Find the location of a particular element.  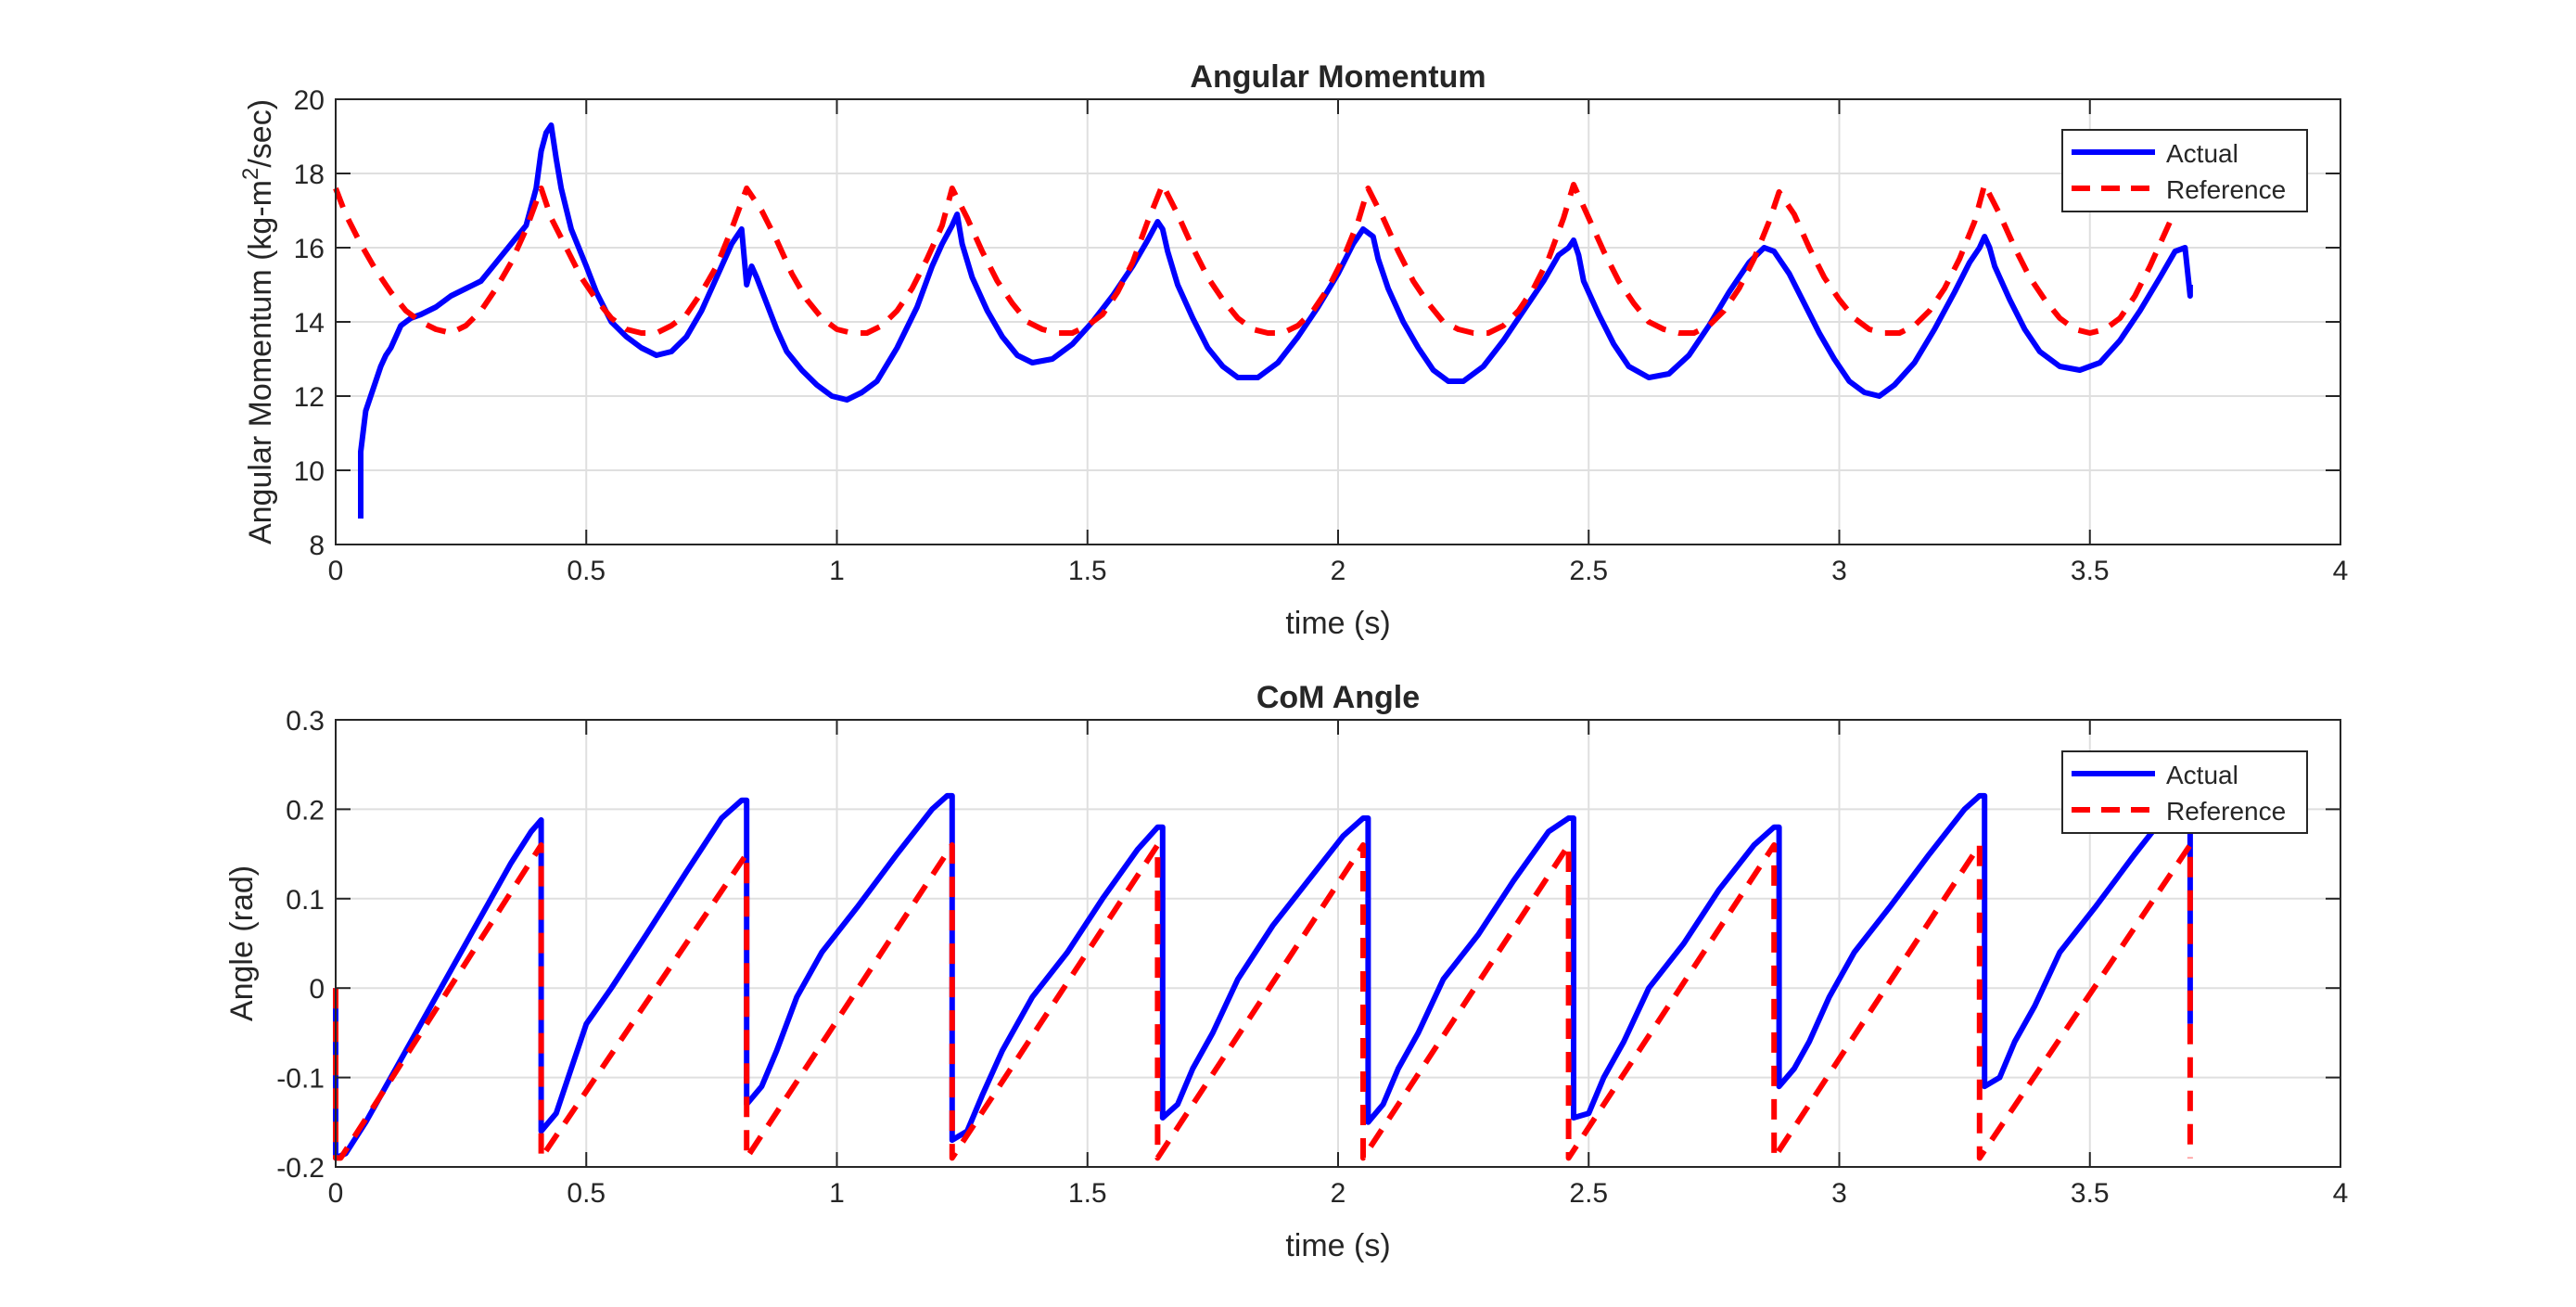

y-tick-label: 16 is located at coordinates (309, 249).